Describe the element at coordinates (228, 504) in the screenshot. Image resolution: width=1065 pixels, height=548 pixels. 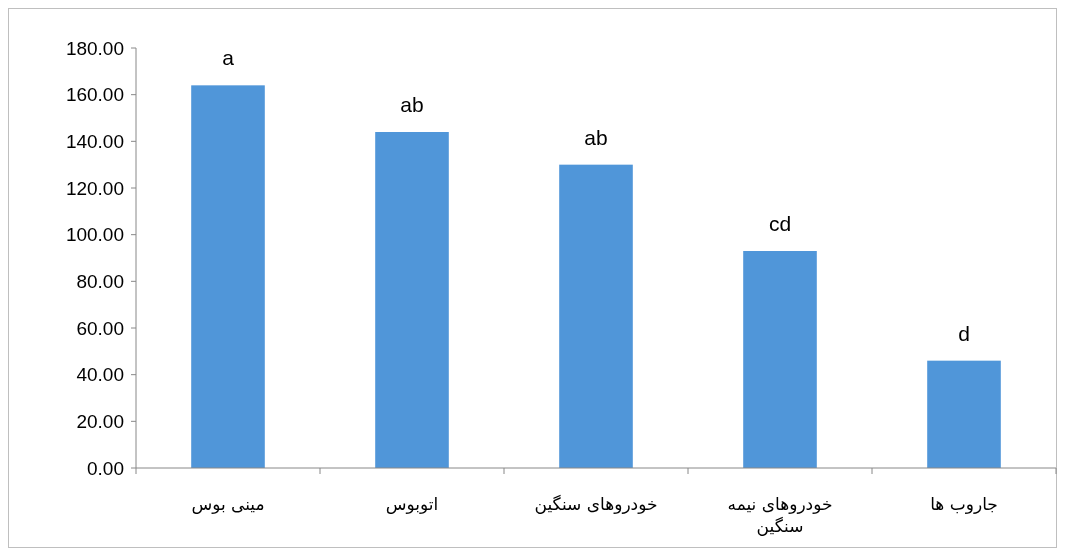
I see `x-tick-label: مینی بوس` at that location.